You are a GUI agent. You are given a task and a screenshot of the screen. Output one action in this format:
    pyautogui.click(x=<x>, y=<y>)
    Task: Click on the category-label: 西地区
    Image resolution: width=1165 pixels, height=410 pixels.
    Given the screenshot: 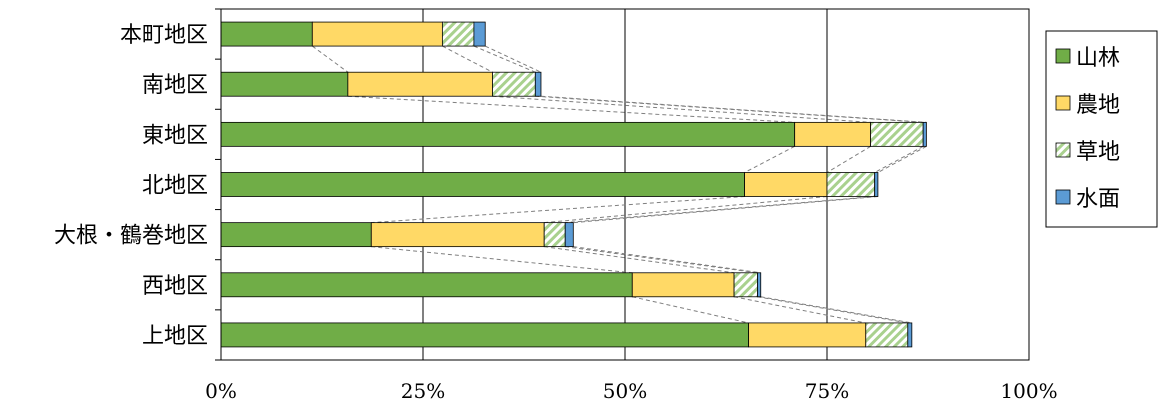 What is the action you would take?
    pyautogui.click(x=175, y=286)
    